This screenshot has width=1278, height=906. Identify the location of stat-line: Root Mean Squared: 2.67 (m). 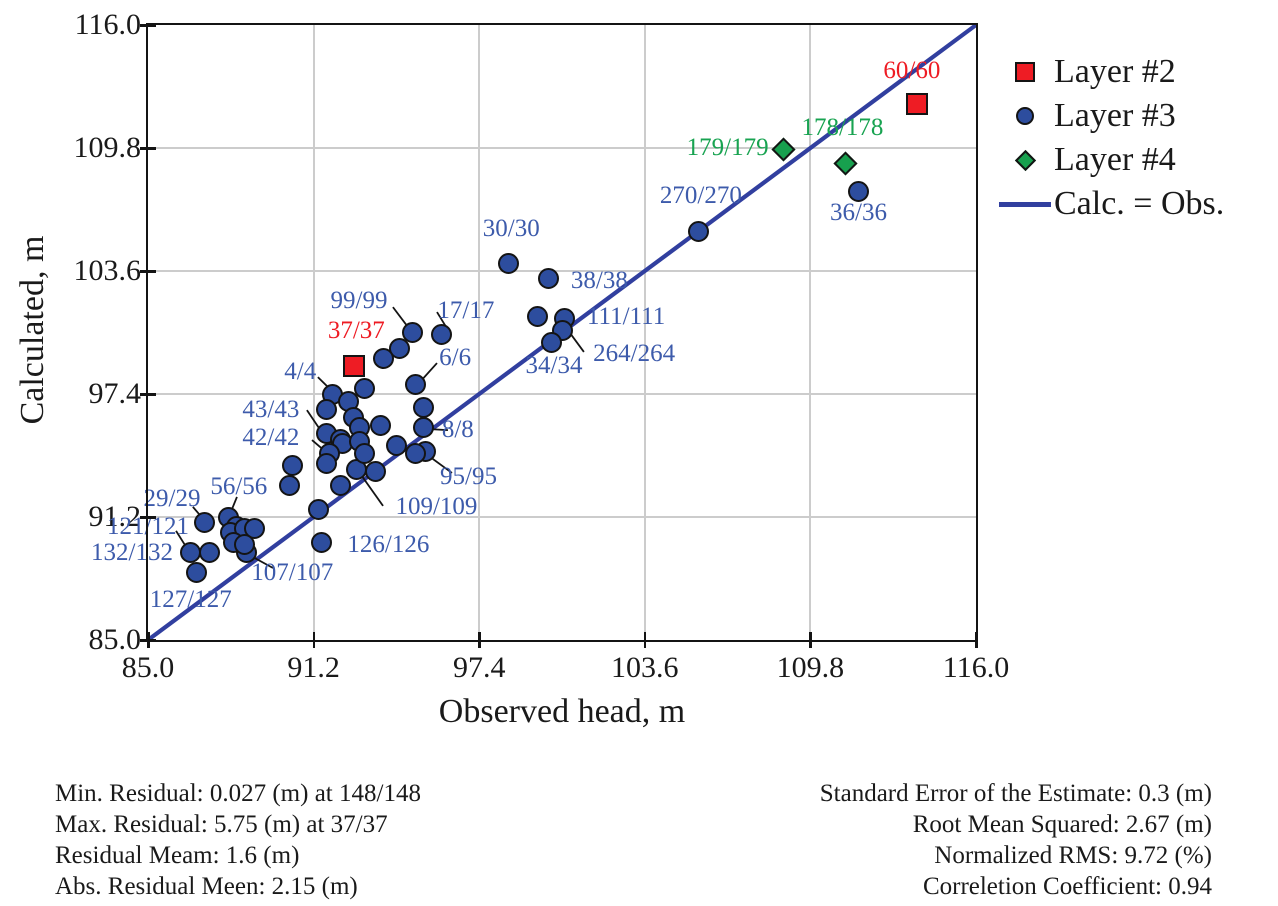
(1062, 824).